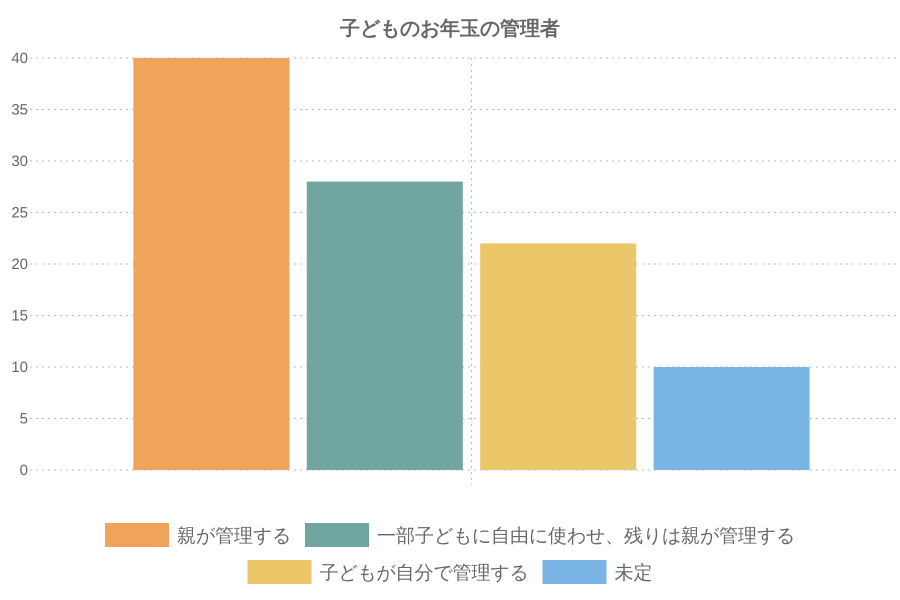 This screenshot has width=900, height=600. Describe the element at coordinates (19, 316) in the screenshot. I see `y-tick-label: 15` at that location.